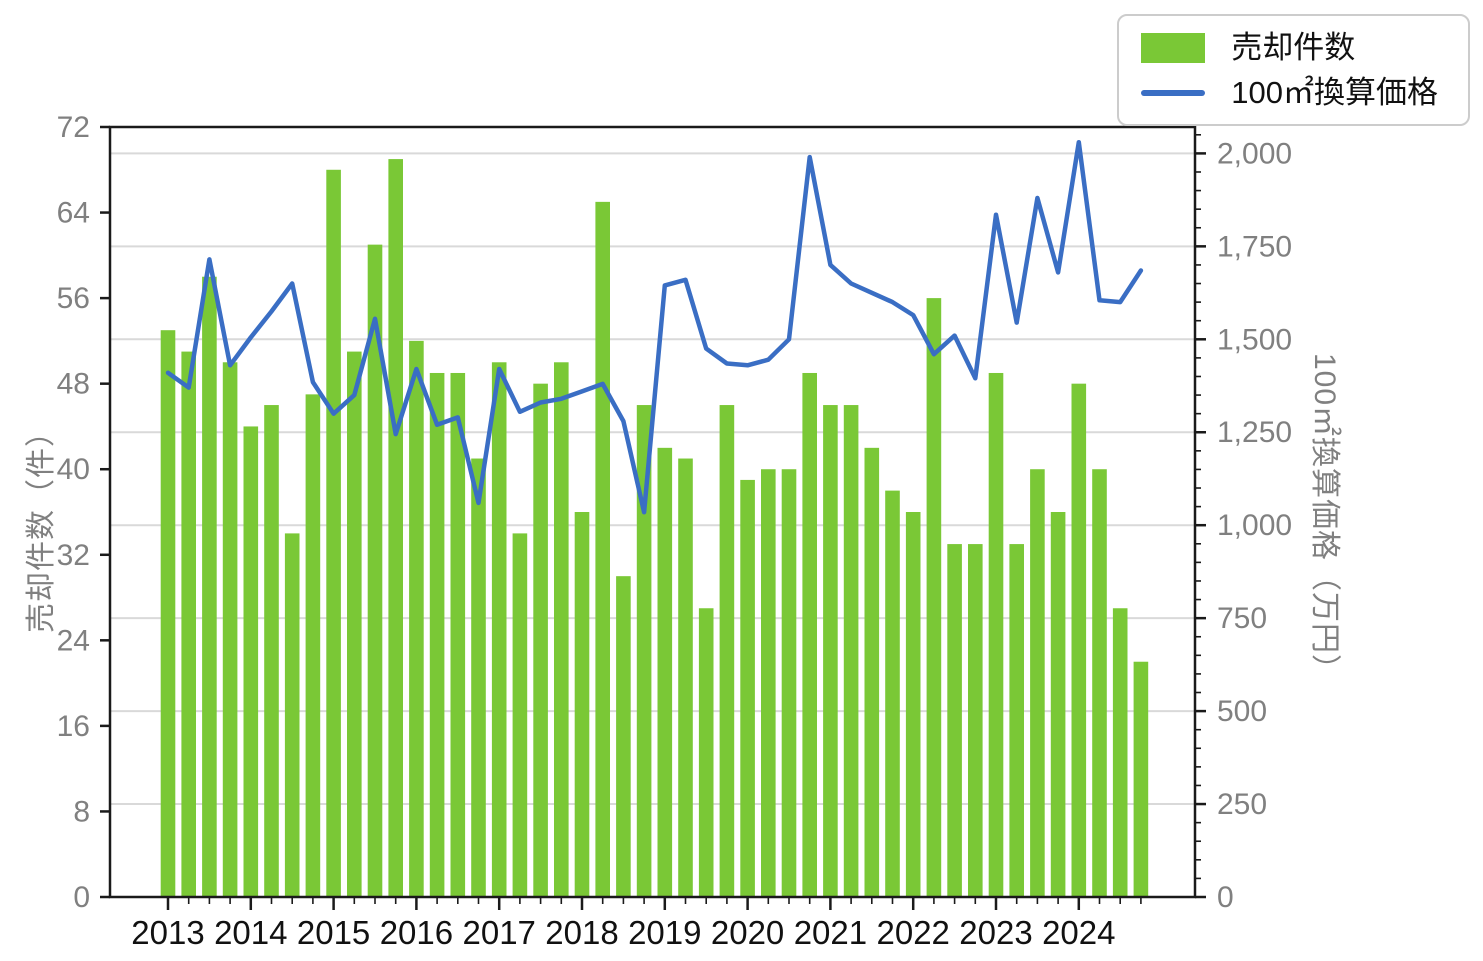 This screenshot has width=1483, height=961. What do you see at coordinates (41, 524) in the screenshot?
I see `left-axis-title: 売却件数（件）` at bounding box center [41, 524].